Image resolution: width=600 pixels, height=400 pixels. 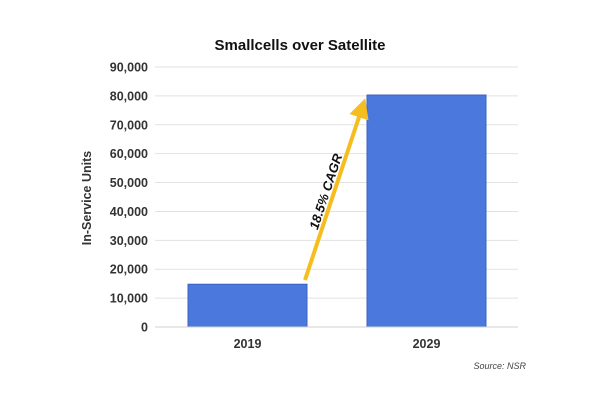 I want to click on y-tick-label: 20,000, so click(x=129, y=270).